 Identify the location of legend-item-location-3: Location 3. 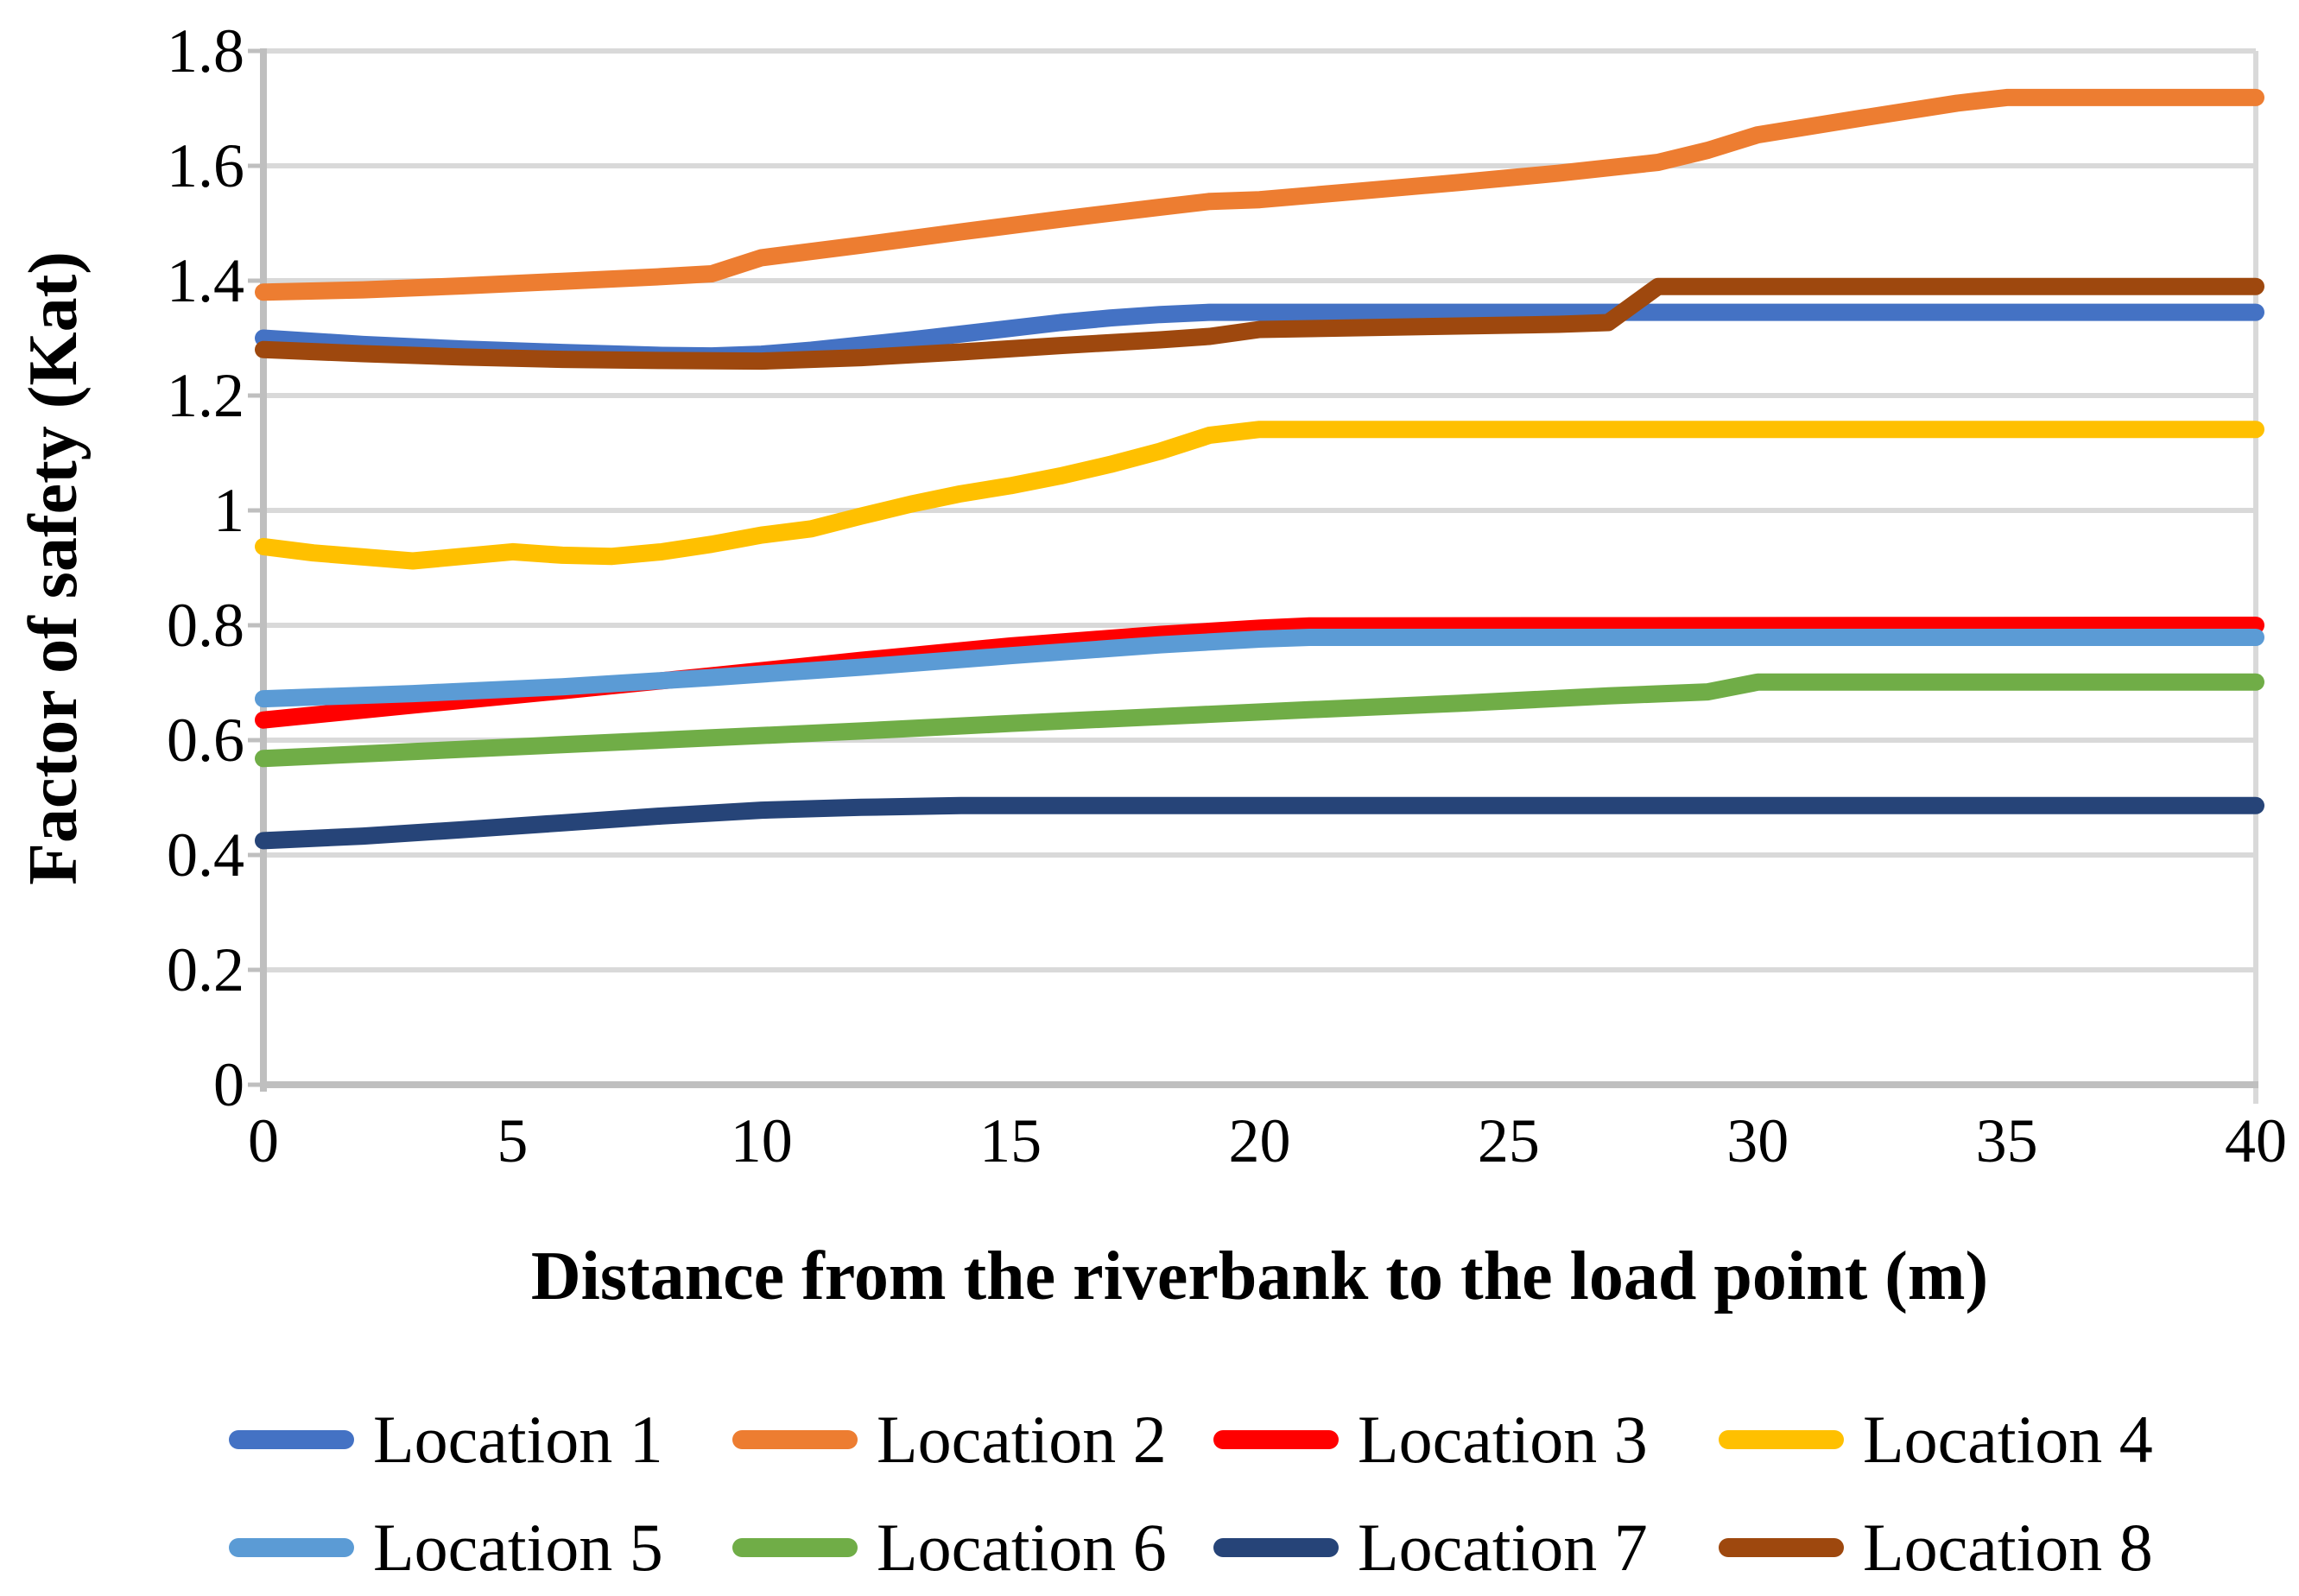
(1430, 1439).